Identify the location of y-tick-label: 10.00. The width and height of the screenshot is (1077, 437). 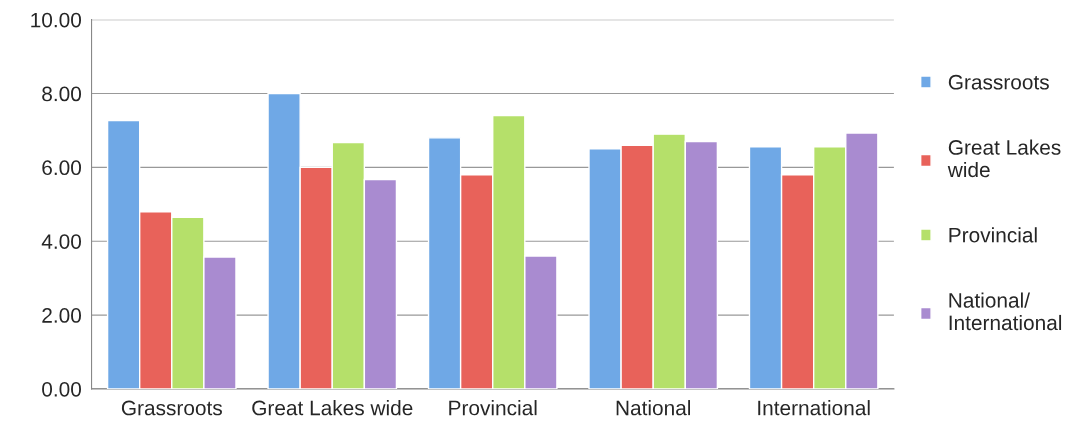
(56, 20).